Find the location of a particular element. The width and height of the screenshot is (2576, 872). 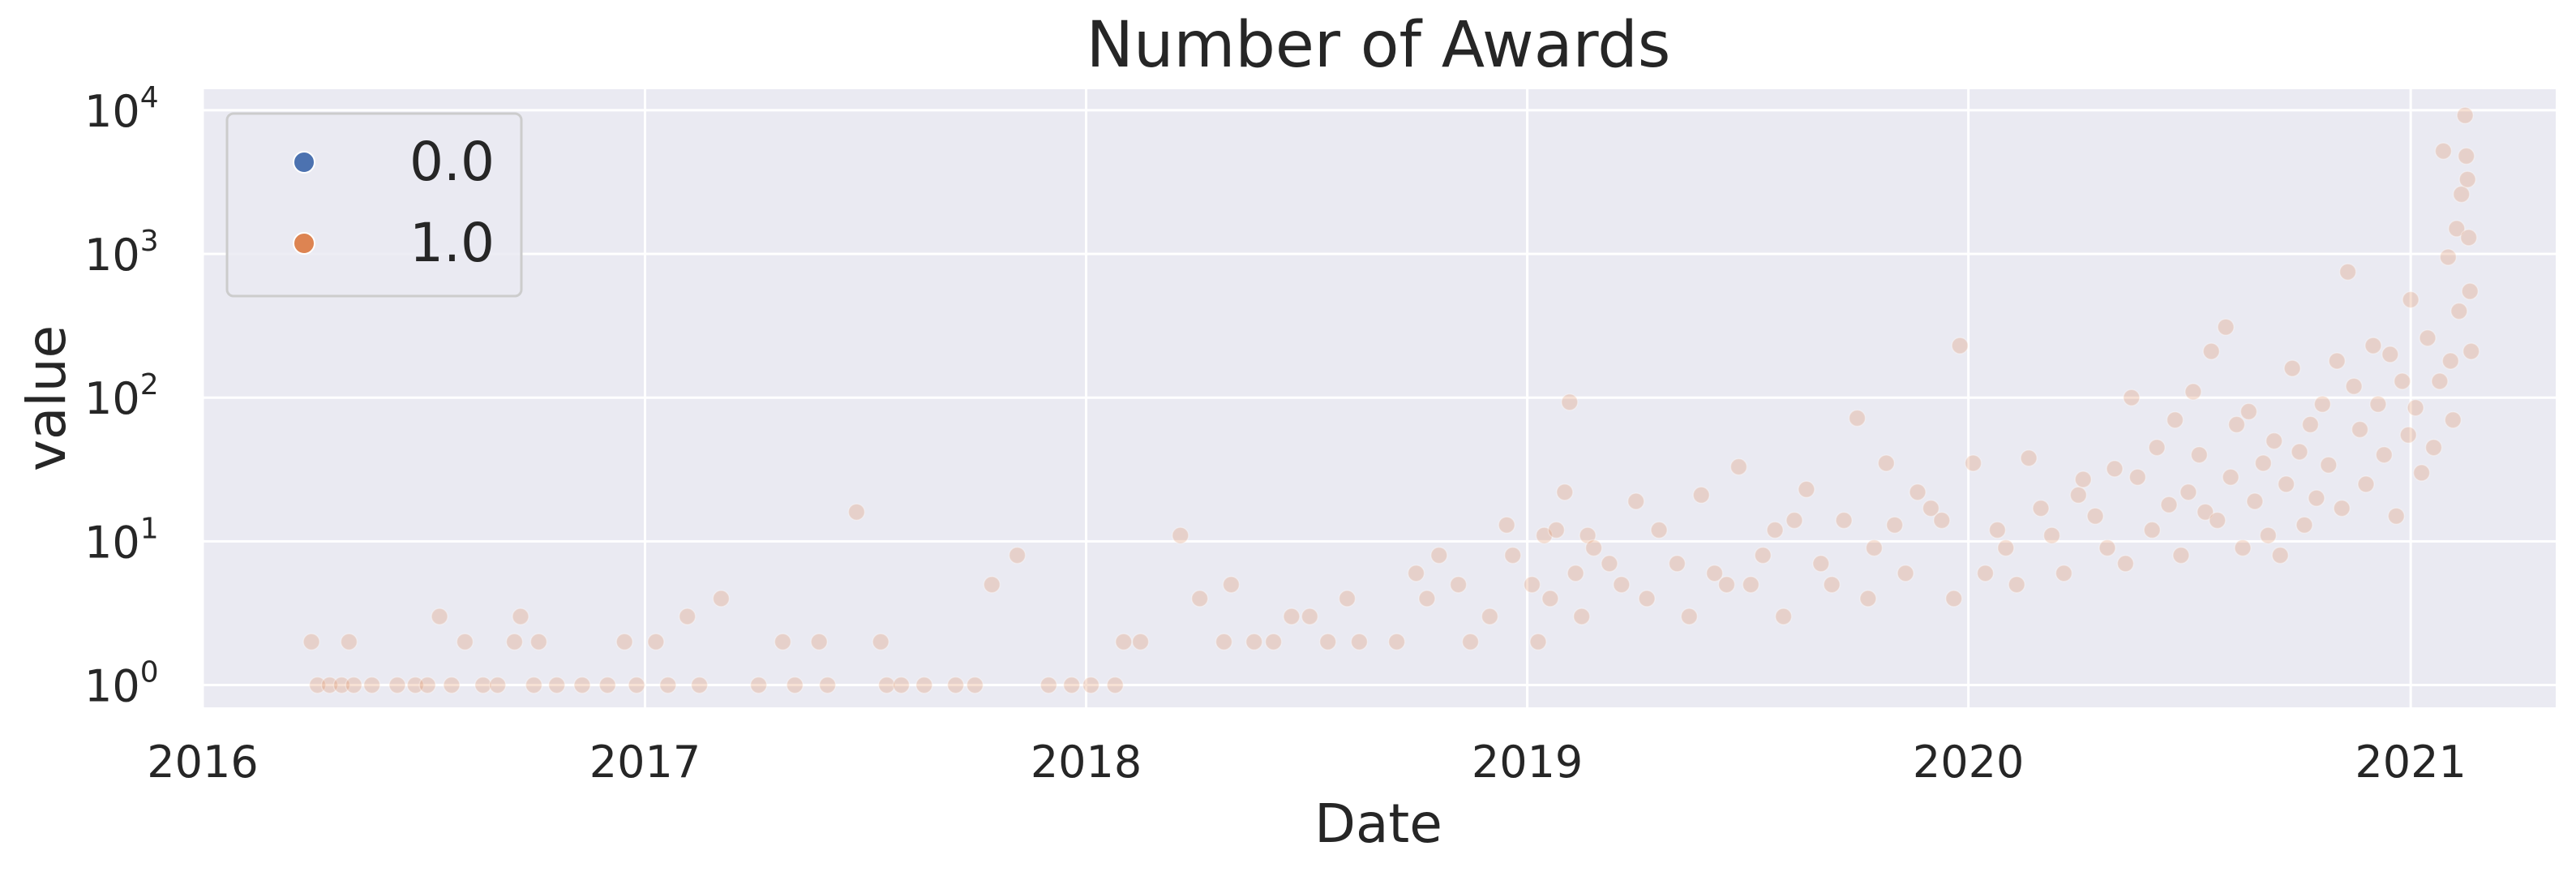

y-tick-labels: 10⁰ 10¹ 10² 10³ 10⁴ is located at coordinates (121, 396).